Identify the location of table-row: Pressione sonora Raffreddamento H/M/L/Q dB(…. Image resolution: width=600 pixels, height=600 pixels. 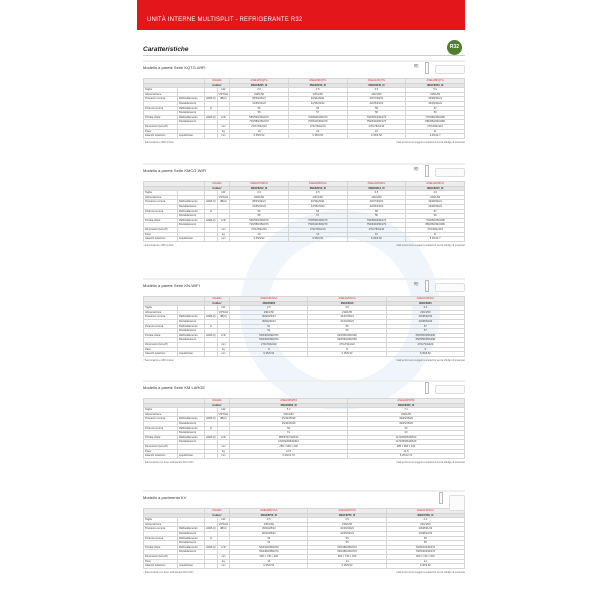
(304, 202).